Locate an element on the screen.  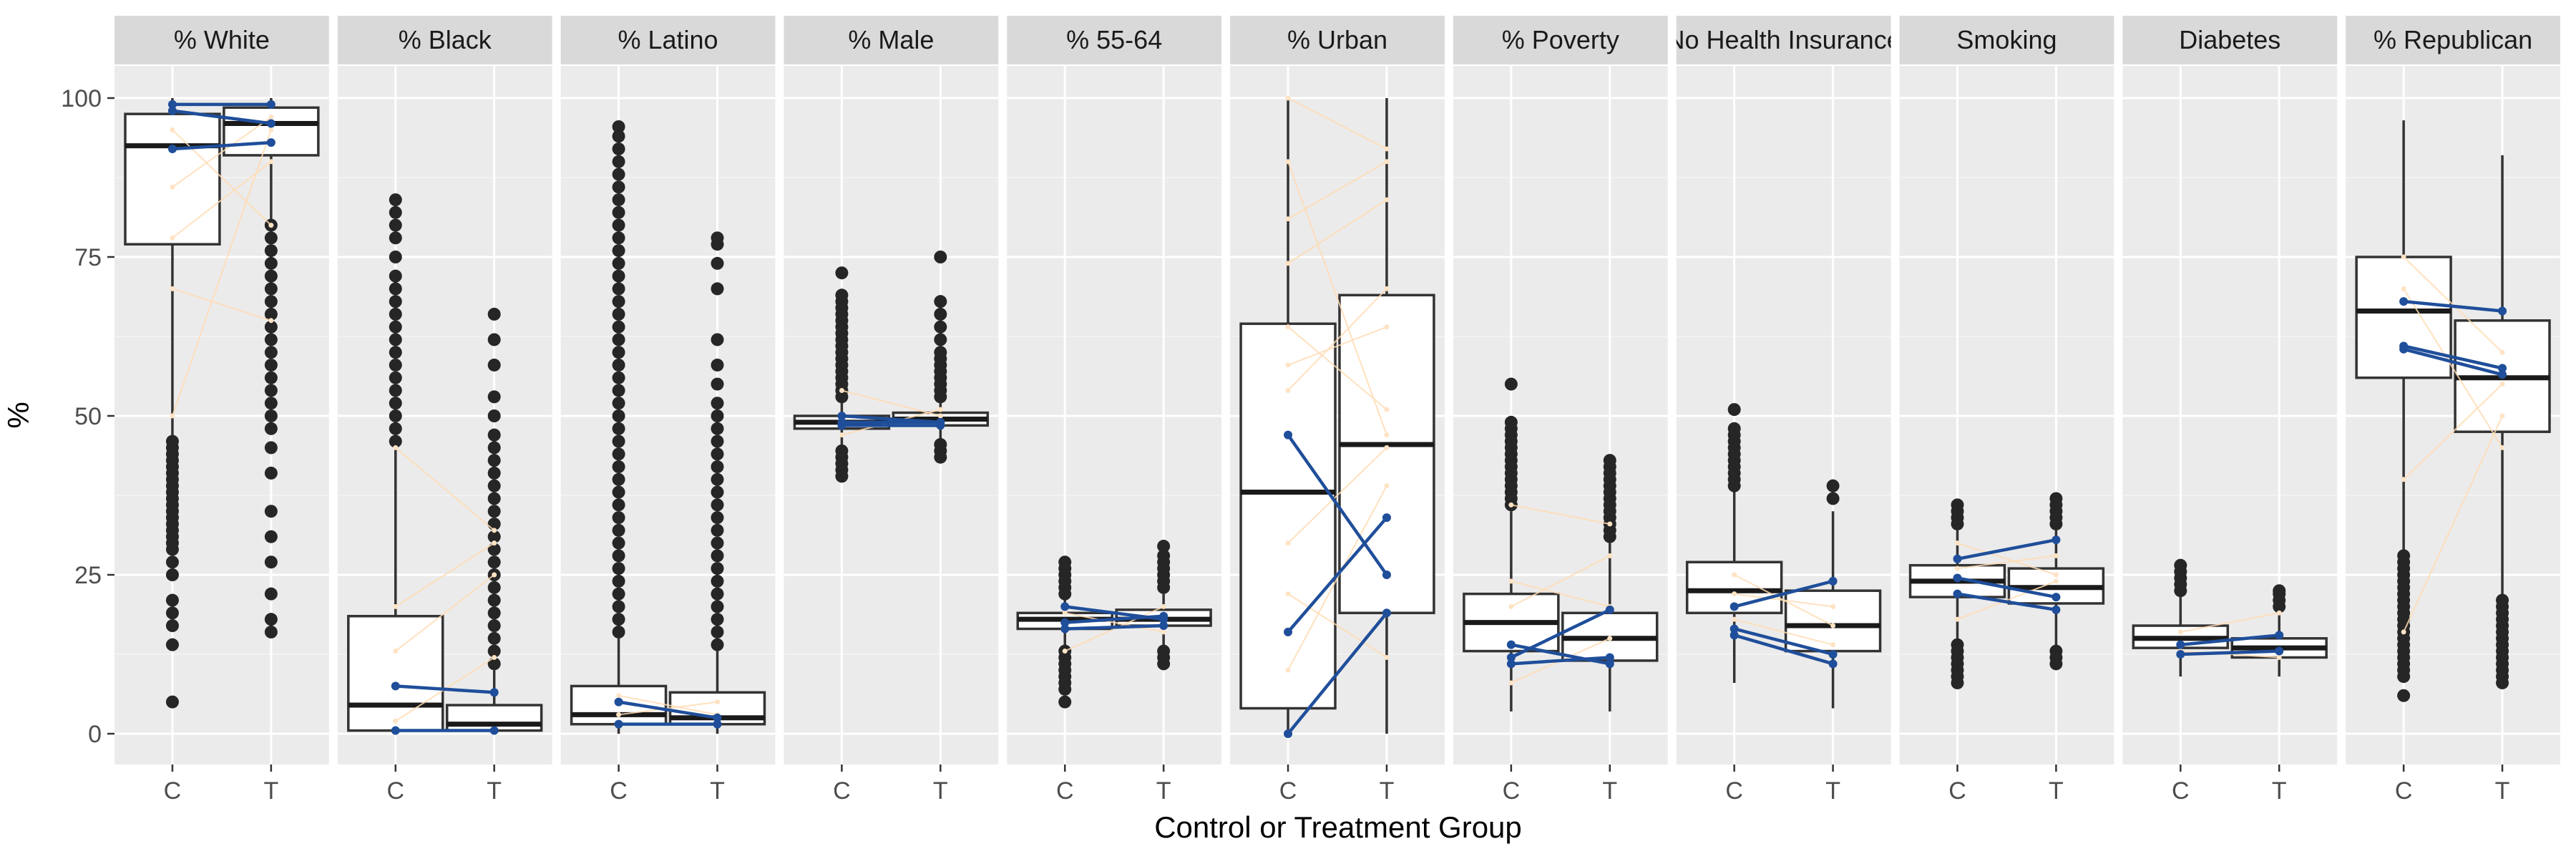
box-C is located at coordinates (619, 427).